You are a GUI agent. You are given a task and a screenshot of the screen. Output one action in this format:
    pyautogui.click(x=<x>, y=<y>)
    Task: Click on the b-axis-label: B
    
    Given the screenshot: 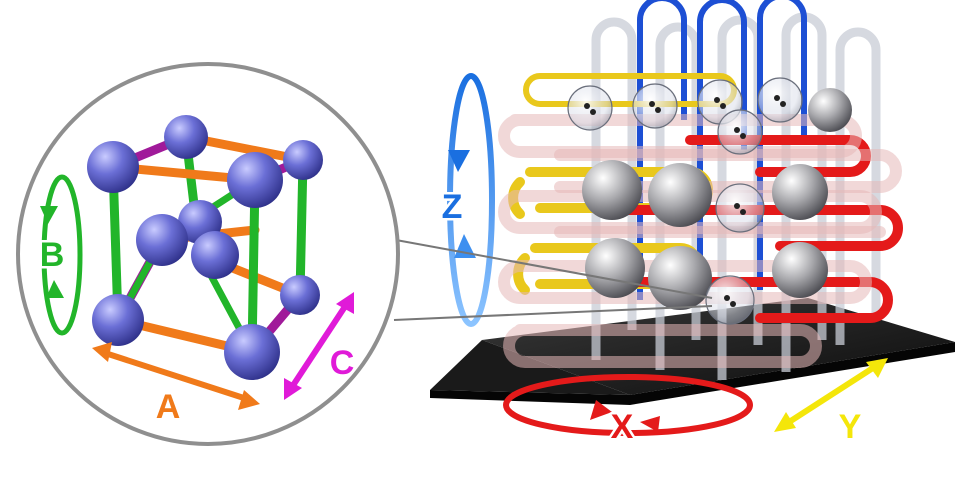 What is the action you would take?
    pyautogui.click(x=52, y=255)
    